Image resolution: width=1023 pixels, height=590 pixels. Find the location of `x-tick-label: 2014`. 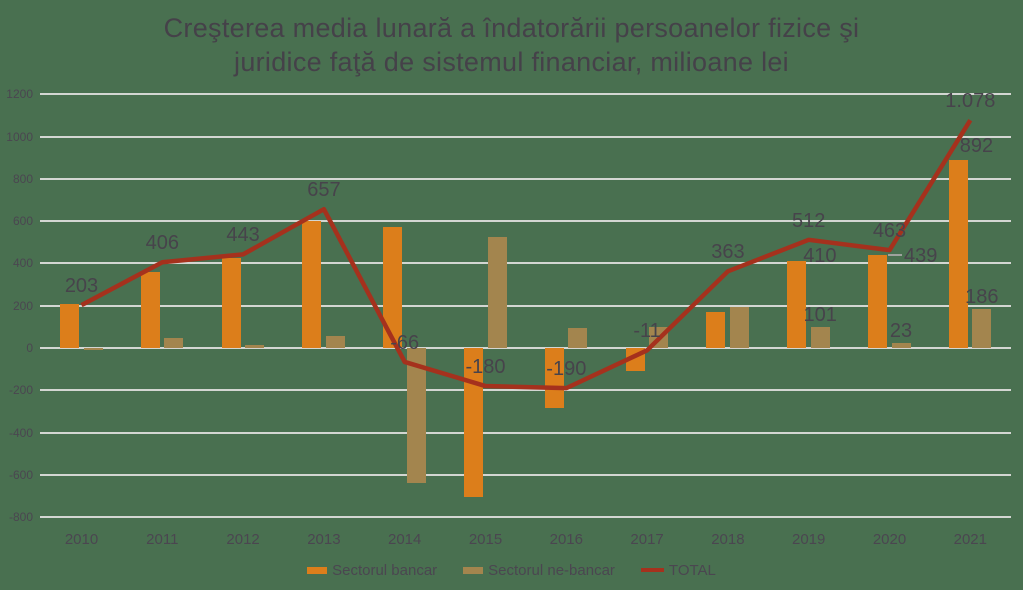

x-tick-label: 2014 is located at coordinates (405, 539).